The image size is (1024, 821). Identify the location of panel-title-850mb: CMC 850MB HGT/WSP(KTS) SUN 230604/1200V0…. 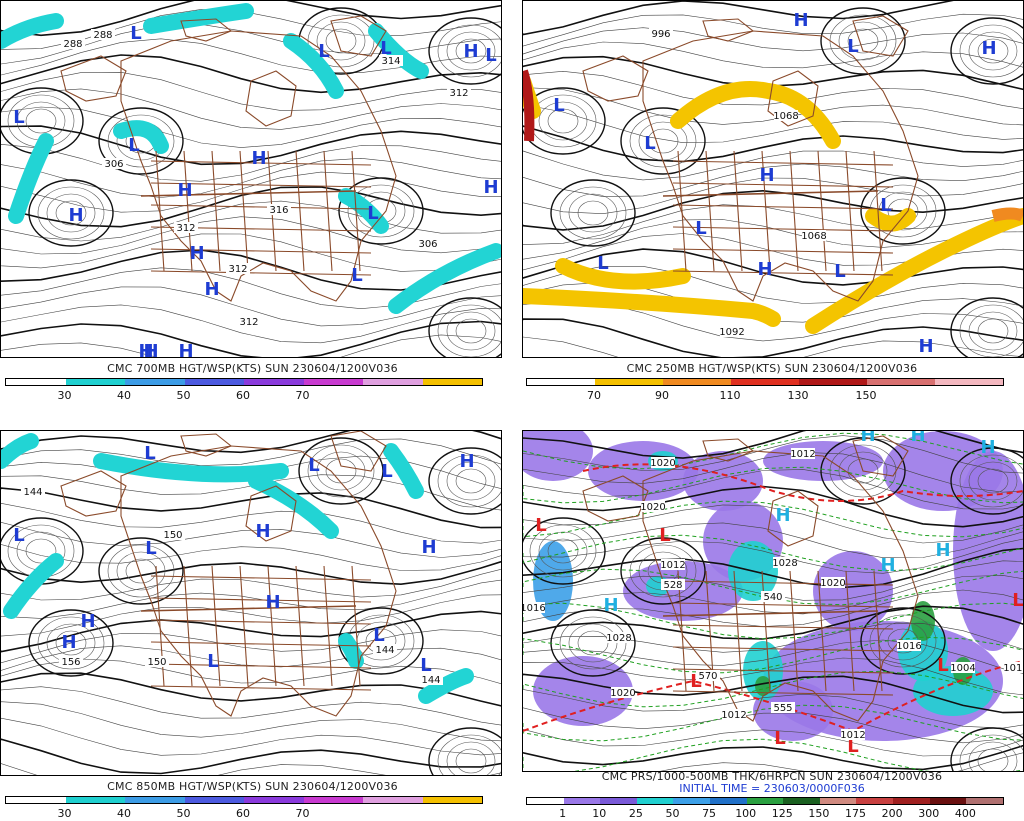
(252, 786).